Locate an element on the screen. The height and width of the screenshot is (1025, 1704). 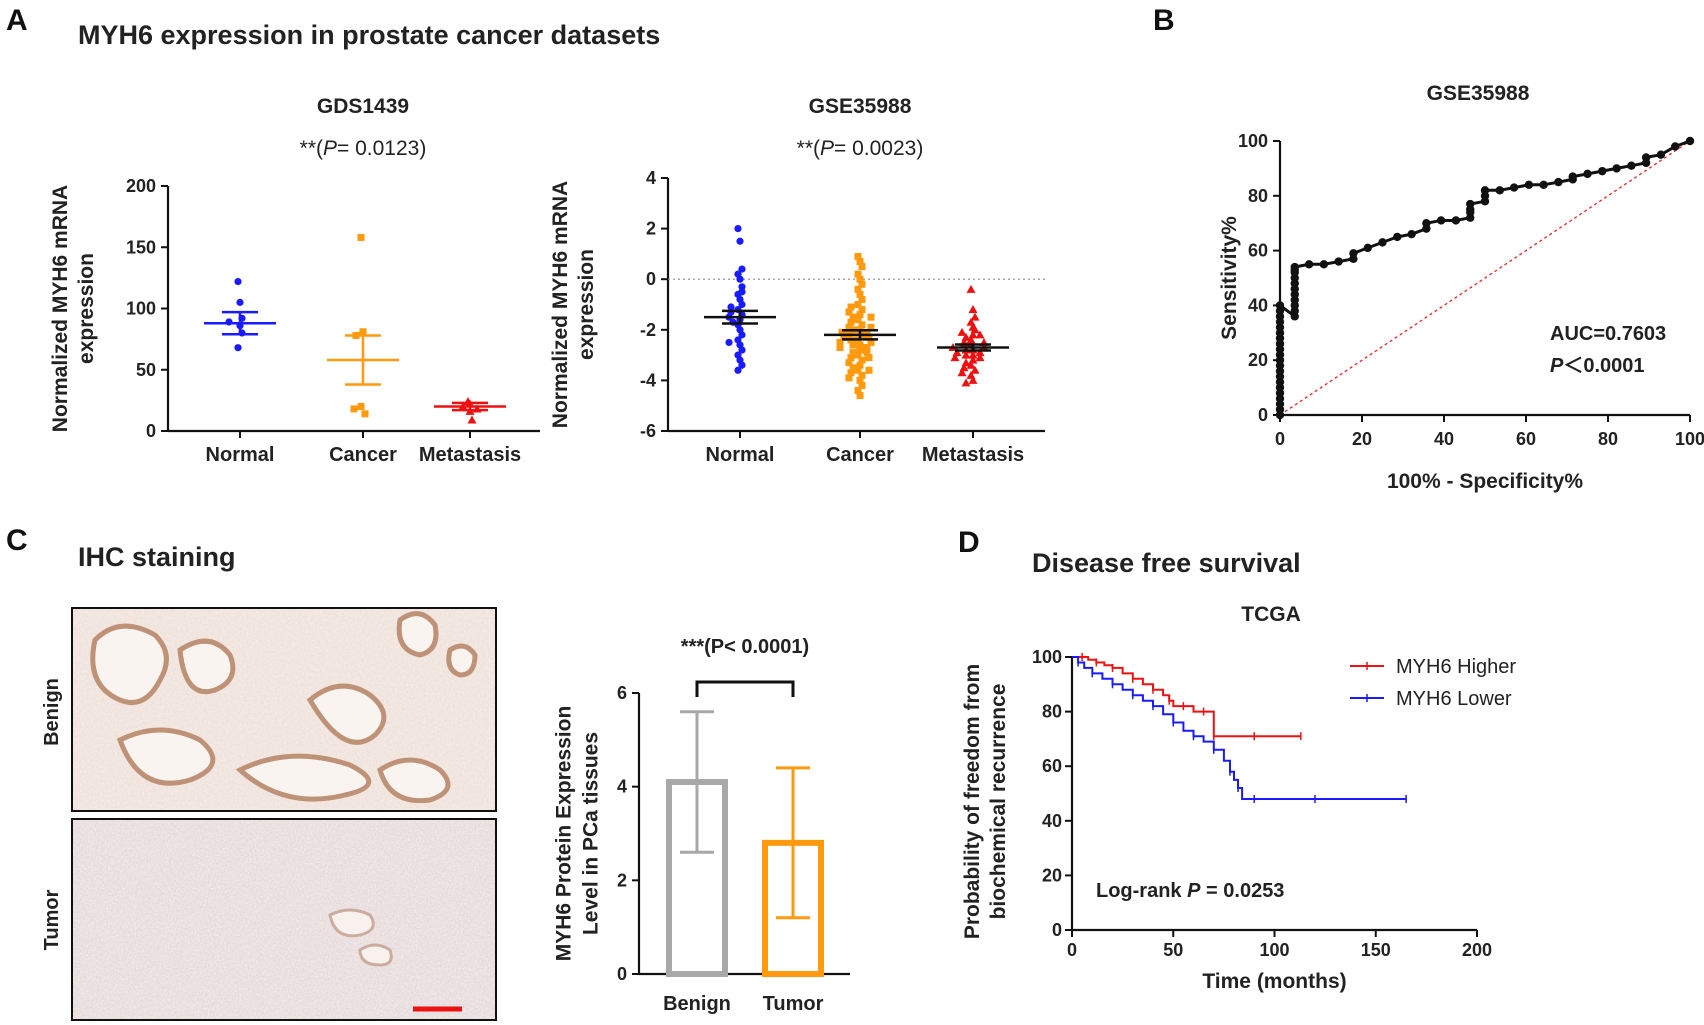
group-normal is located at coordinates (740, 299).